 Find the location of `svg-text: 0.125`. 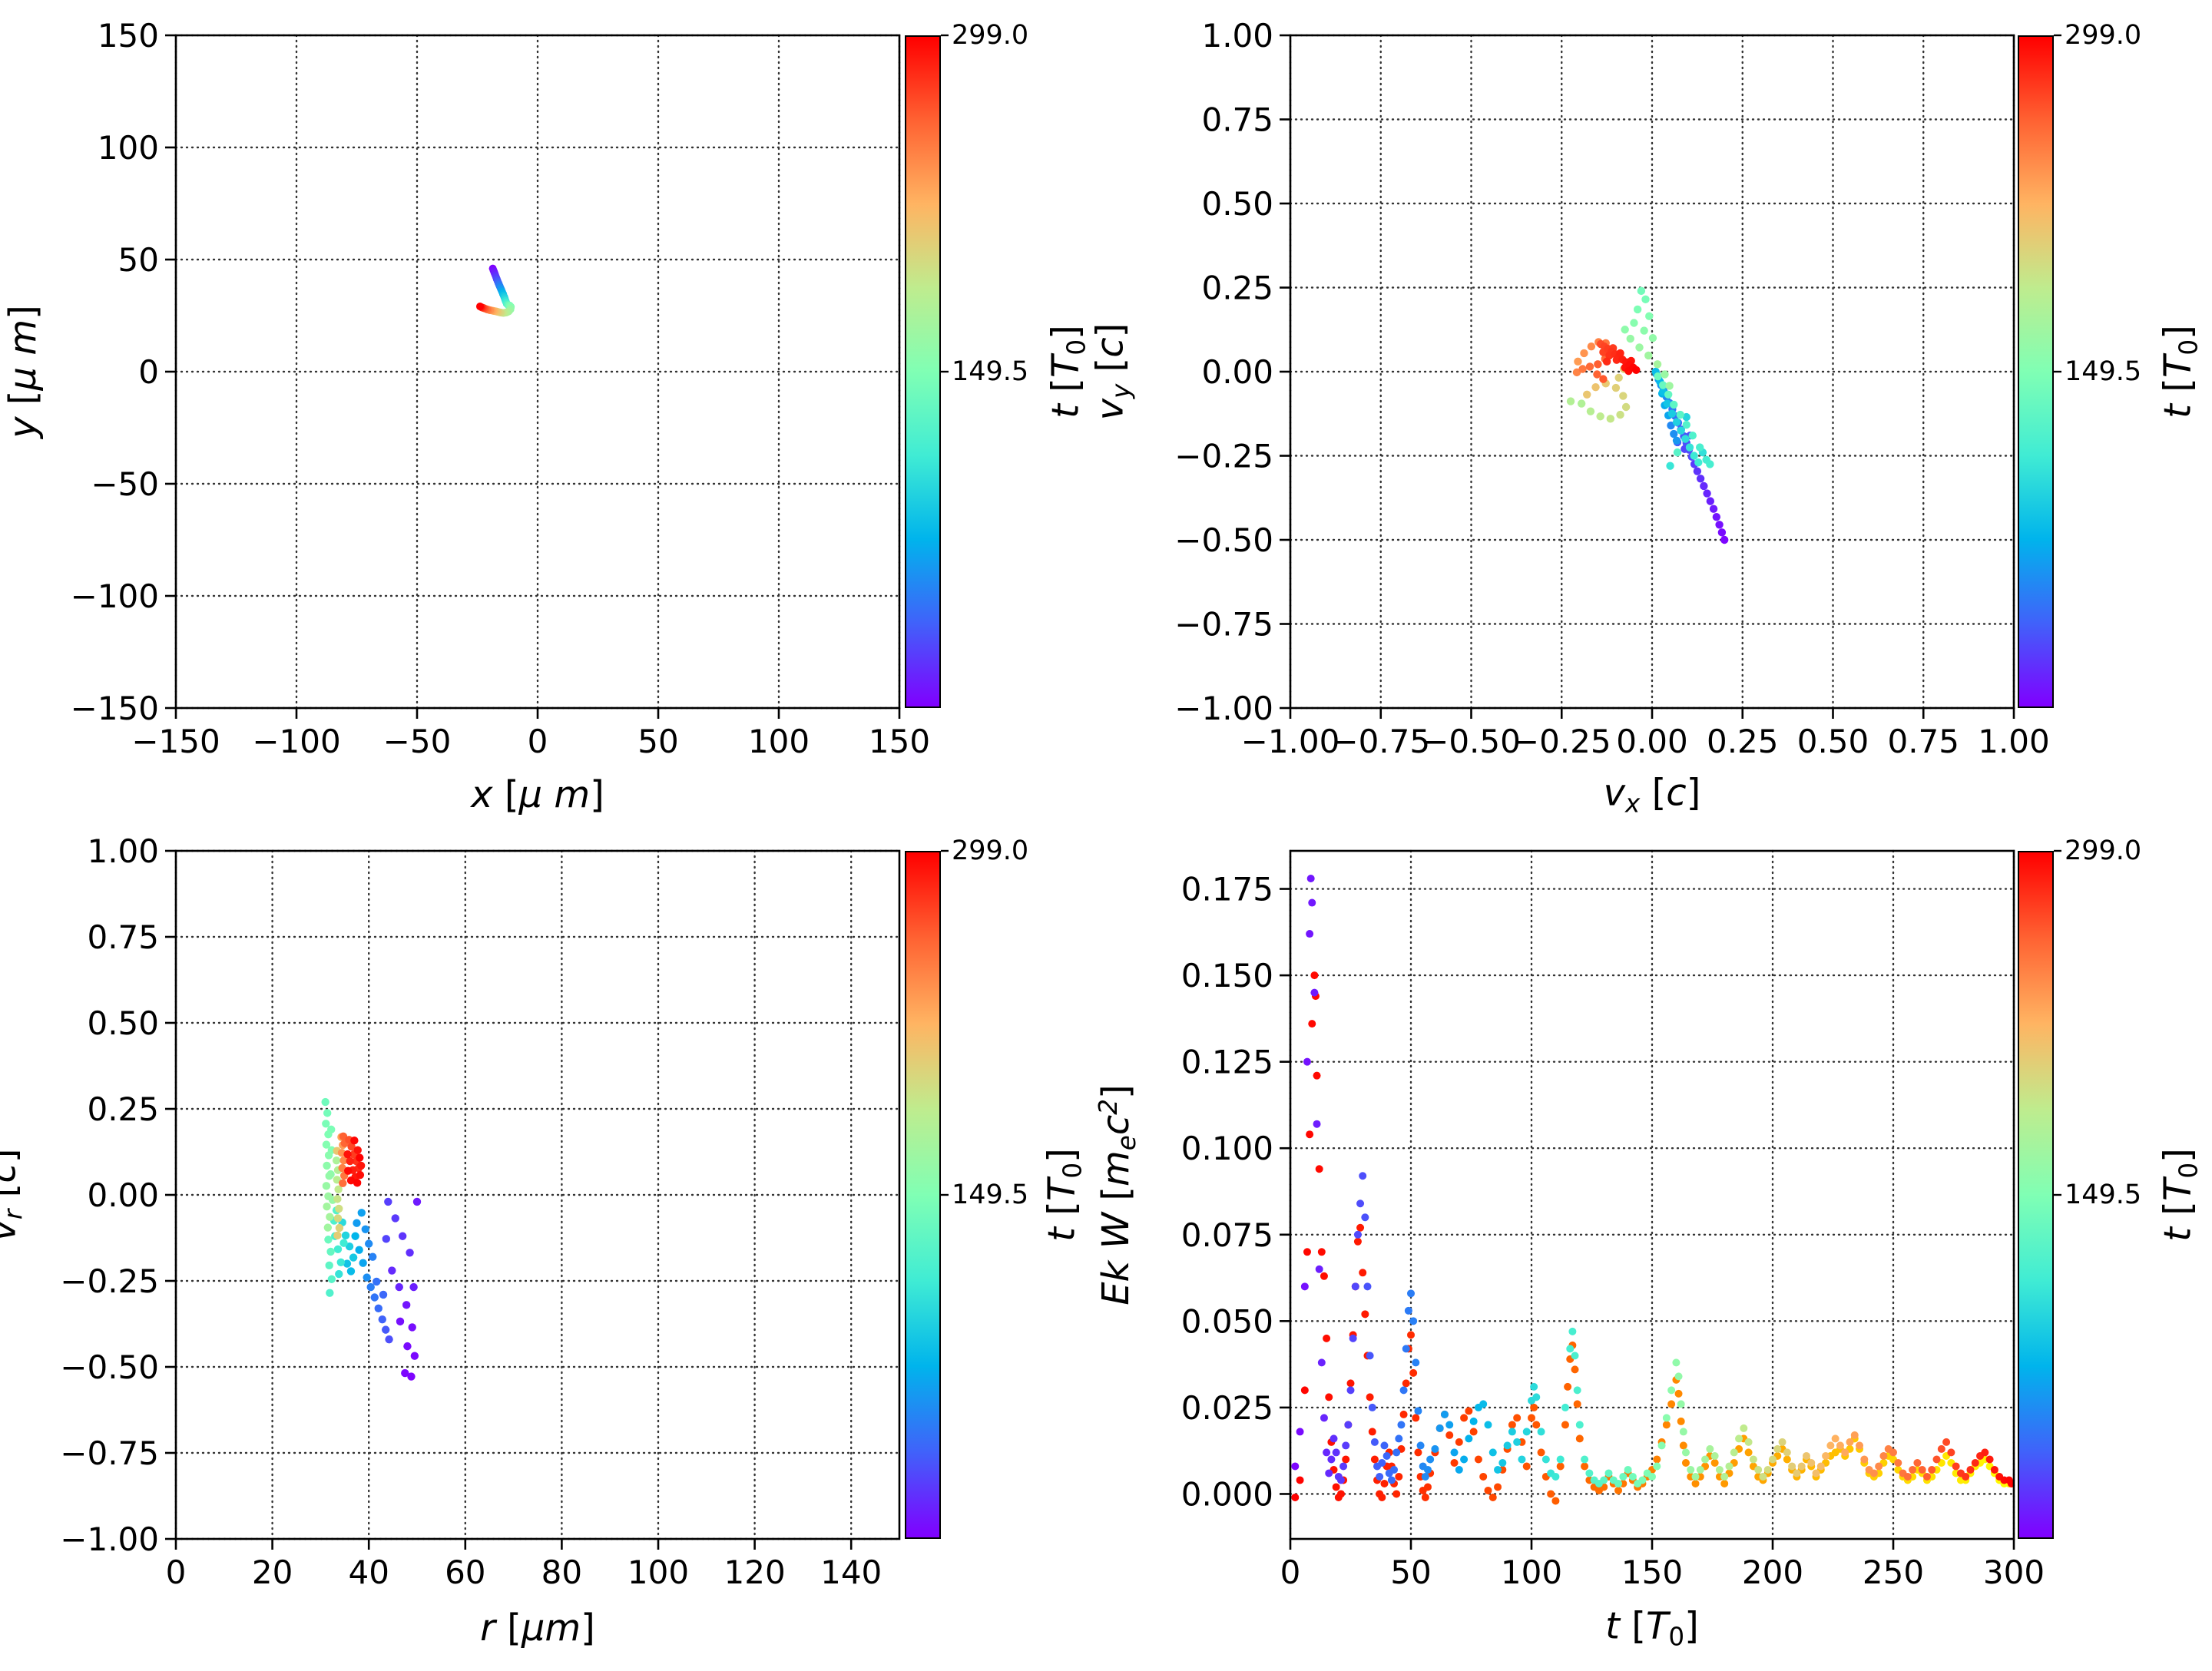

svg-text: 0.125 is located at coordinates (1227, 1062).